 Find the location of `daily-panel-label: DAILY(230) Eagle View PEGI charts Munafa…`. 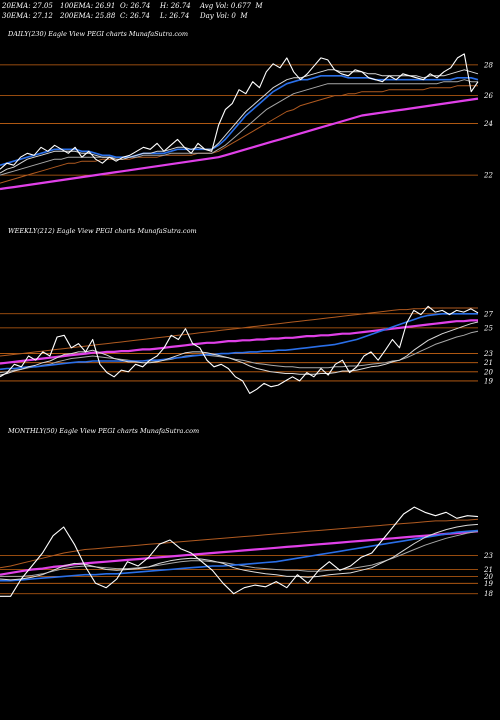

daily-panel-label: DAILY(230) Eagle View PEGI charts Munafa… is located at coordinates (97, 34).